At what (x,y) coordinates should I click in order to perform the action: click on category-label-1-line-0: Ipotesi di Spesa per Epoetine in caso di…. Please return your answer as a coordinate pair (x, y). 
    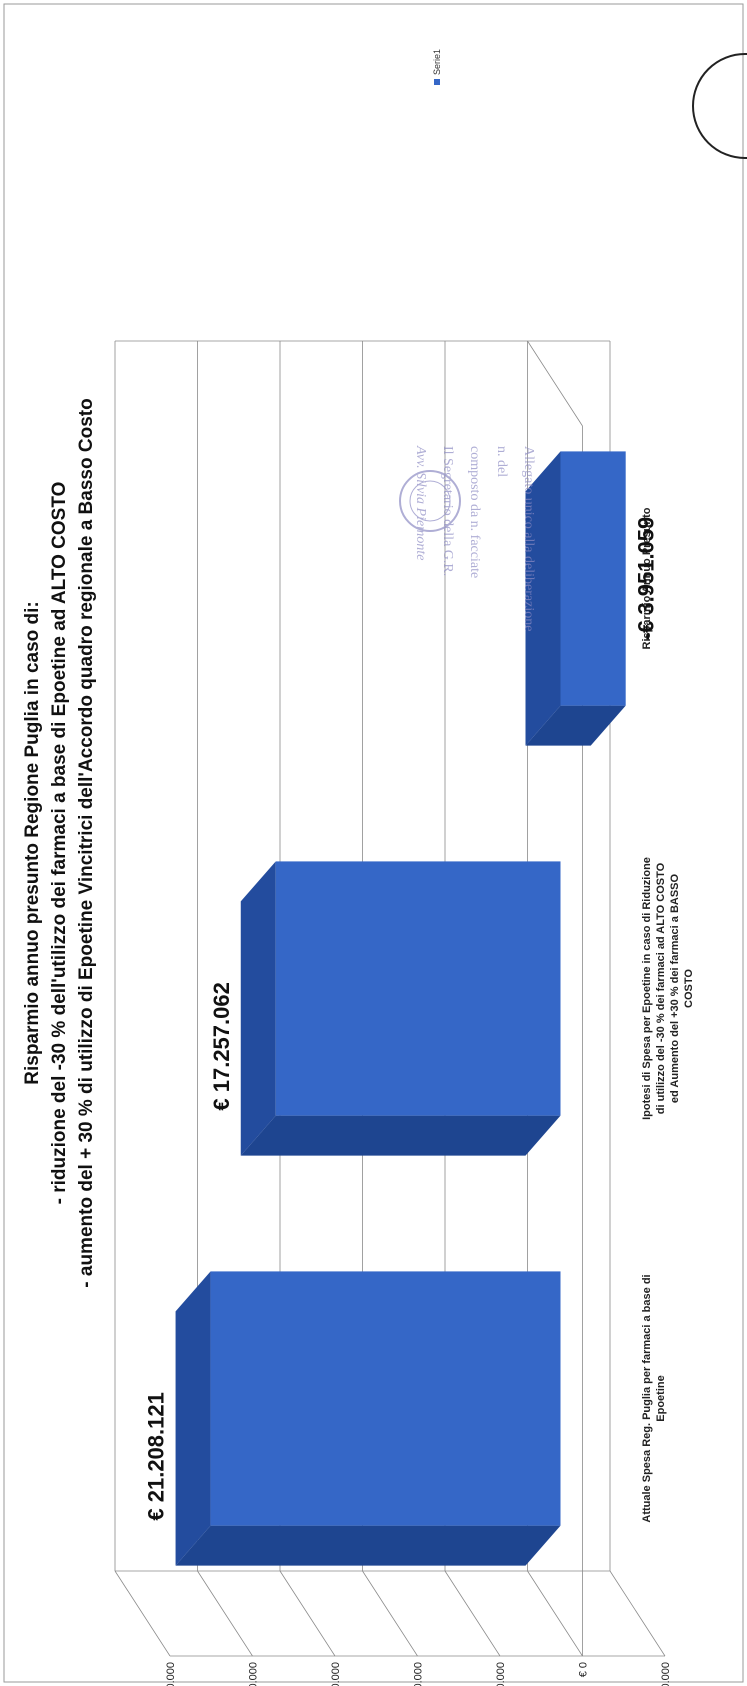
    Looking at the image, I should click on (647, 988).